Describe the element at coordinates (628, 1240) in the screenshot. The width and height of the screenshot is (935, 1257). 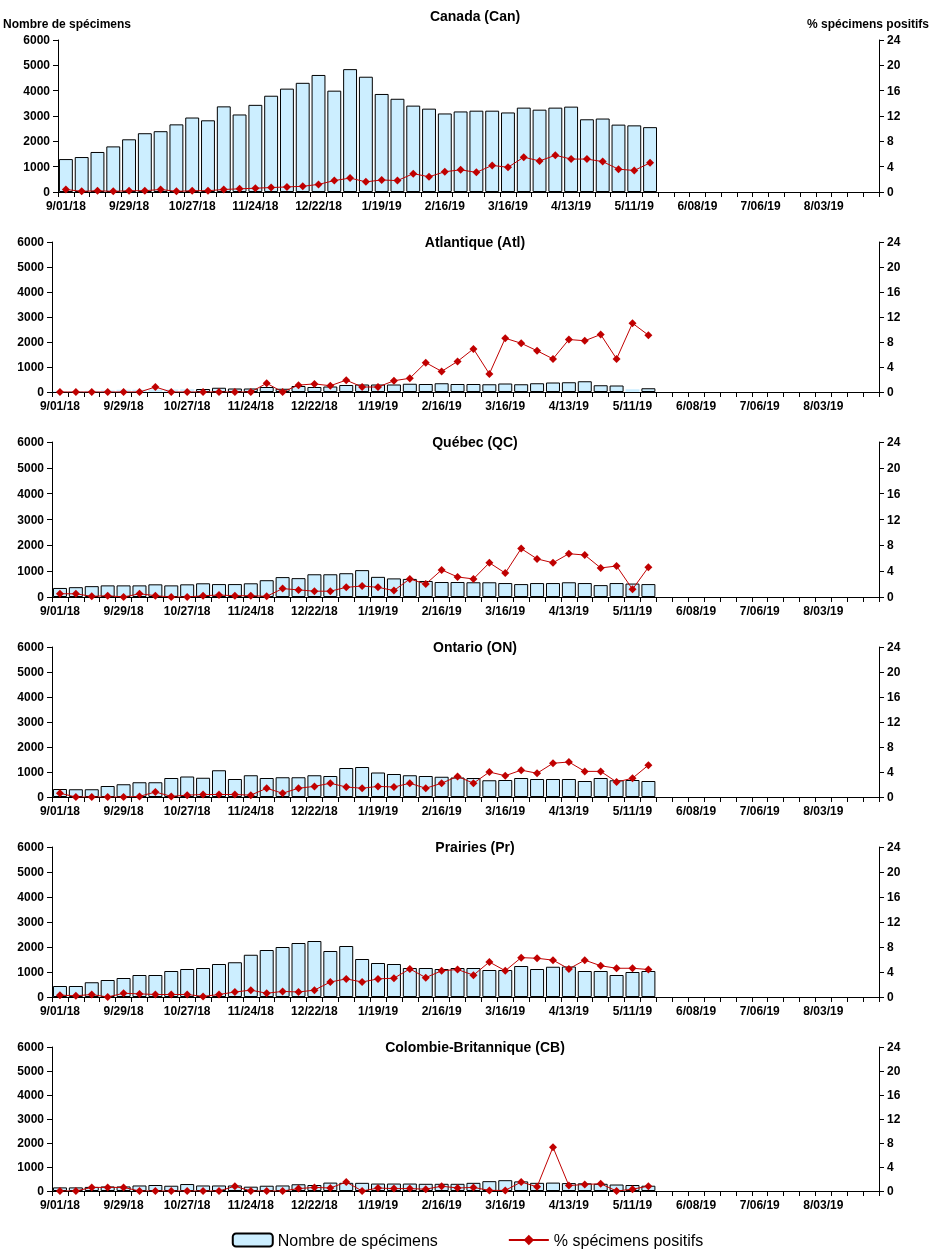
I see `legend-label: % spécimens positifs` at that location.